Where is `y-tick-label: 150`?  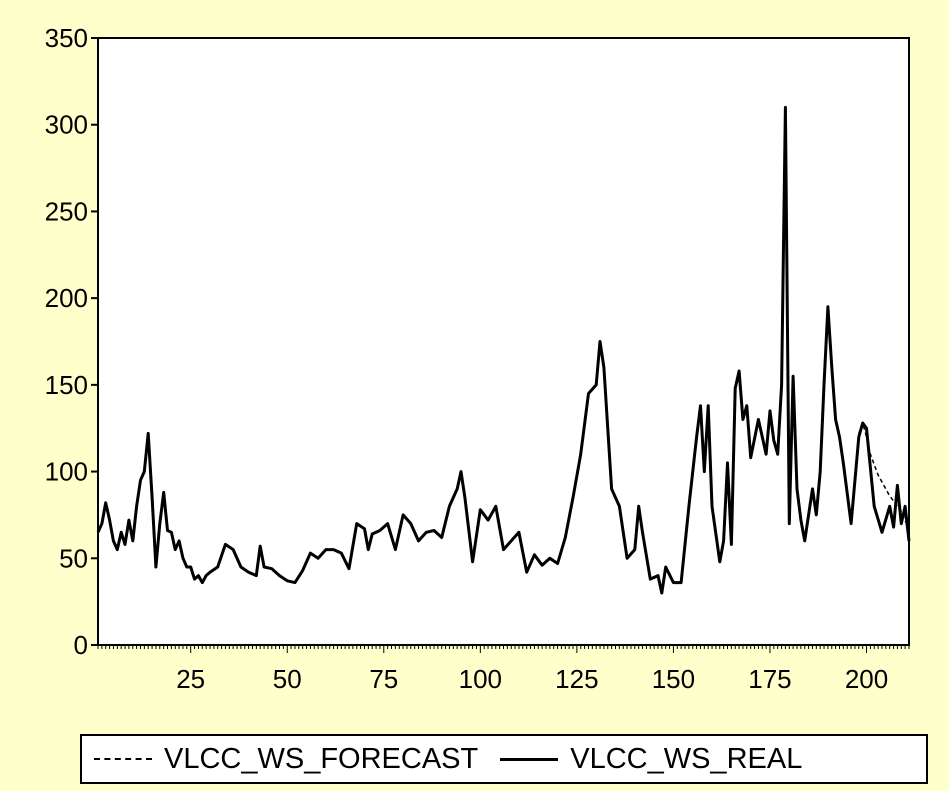 y-tick-label: 150 is located at coordinates (66, 385).